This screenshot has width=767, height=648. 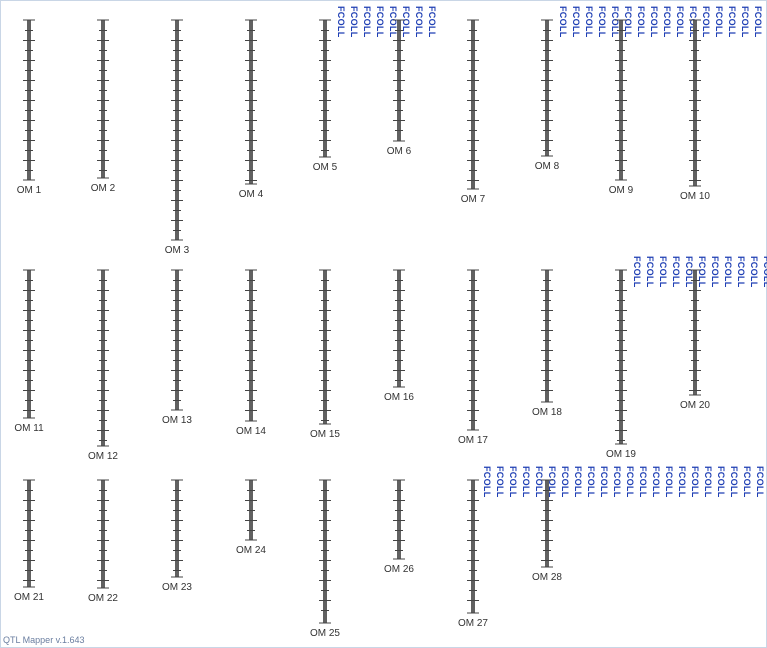 I want to click on linkage-group: OM 25, so click(x=325, y=559).